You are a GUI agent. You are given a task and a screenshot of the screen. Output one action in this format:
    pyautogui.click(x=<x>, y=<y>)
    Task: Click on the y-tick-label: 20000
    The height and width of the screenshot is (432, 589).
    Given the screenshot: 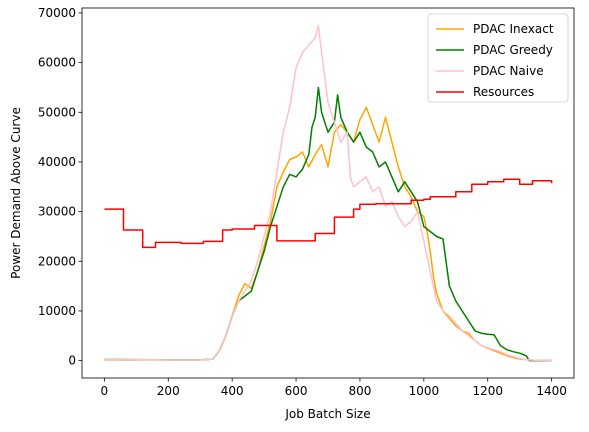 What is the action you would take?
    pyautogui.click(x=57, y=261)
    